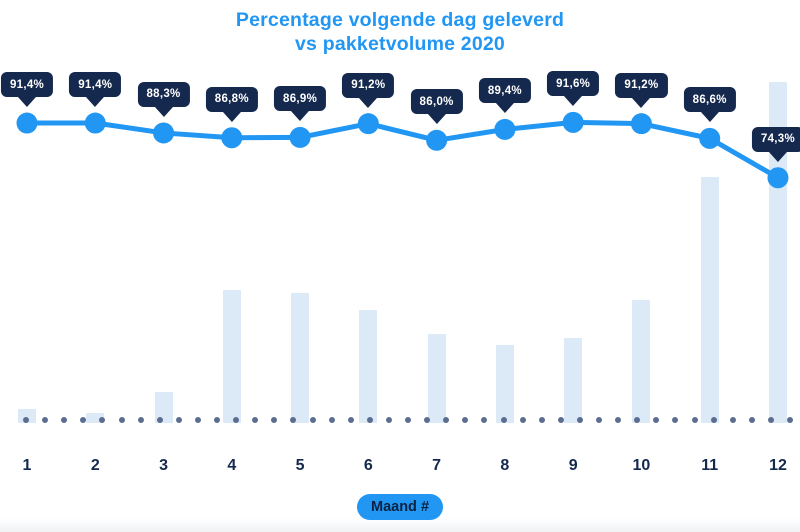 The width and height of the screenshot is (800, 532). What do you see at coordinates (27, 465) in the screenshot?
I see `x-axis-label: 1` at bounding box center [27, 465].